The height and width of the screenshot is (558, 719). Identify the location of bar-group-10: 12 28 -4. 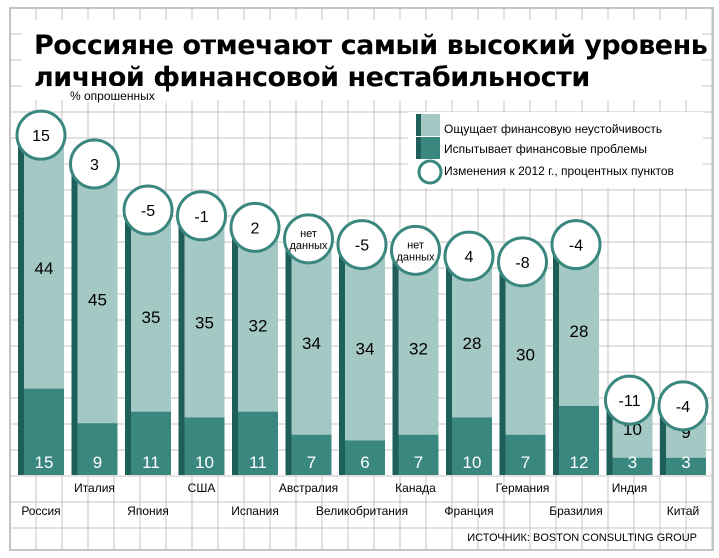
(576, 347).